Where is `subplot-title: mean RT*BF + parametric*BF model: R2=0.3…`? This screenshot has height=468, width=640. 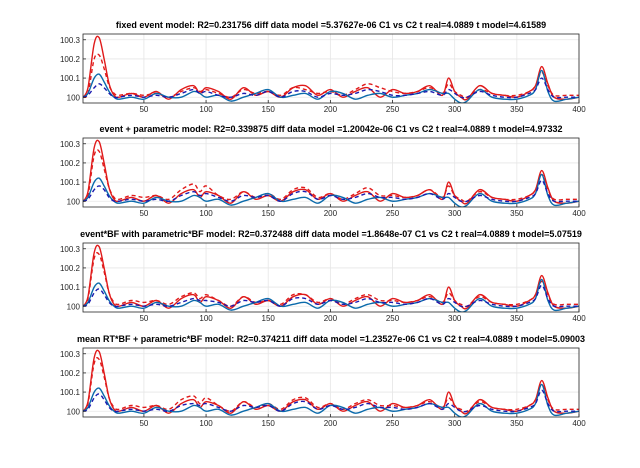
subplot-title: mean RT*BF + parametric*BF model: R2=0.3… is located at coordinates (331, 339).